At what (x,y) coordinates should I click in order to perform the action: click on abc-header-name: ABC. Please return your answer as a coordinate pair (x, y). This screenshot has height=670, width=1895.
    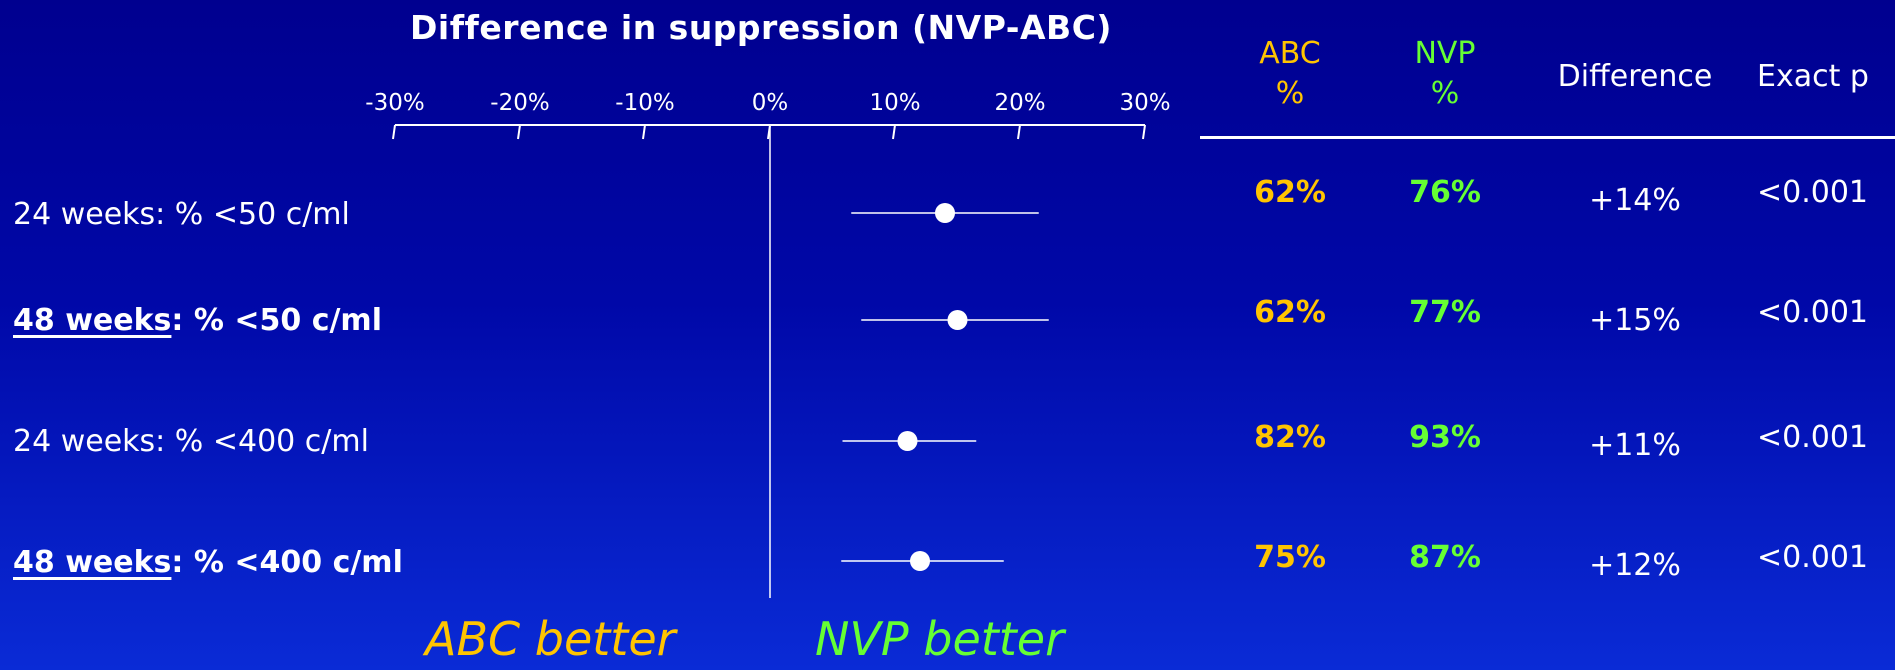
    Looking at the image, I should click on (1290, 53).